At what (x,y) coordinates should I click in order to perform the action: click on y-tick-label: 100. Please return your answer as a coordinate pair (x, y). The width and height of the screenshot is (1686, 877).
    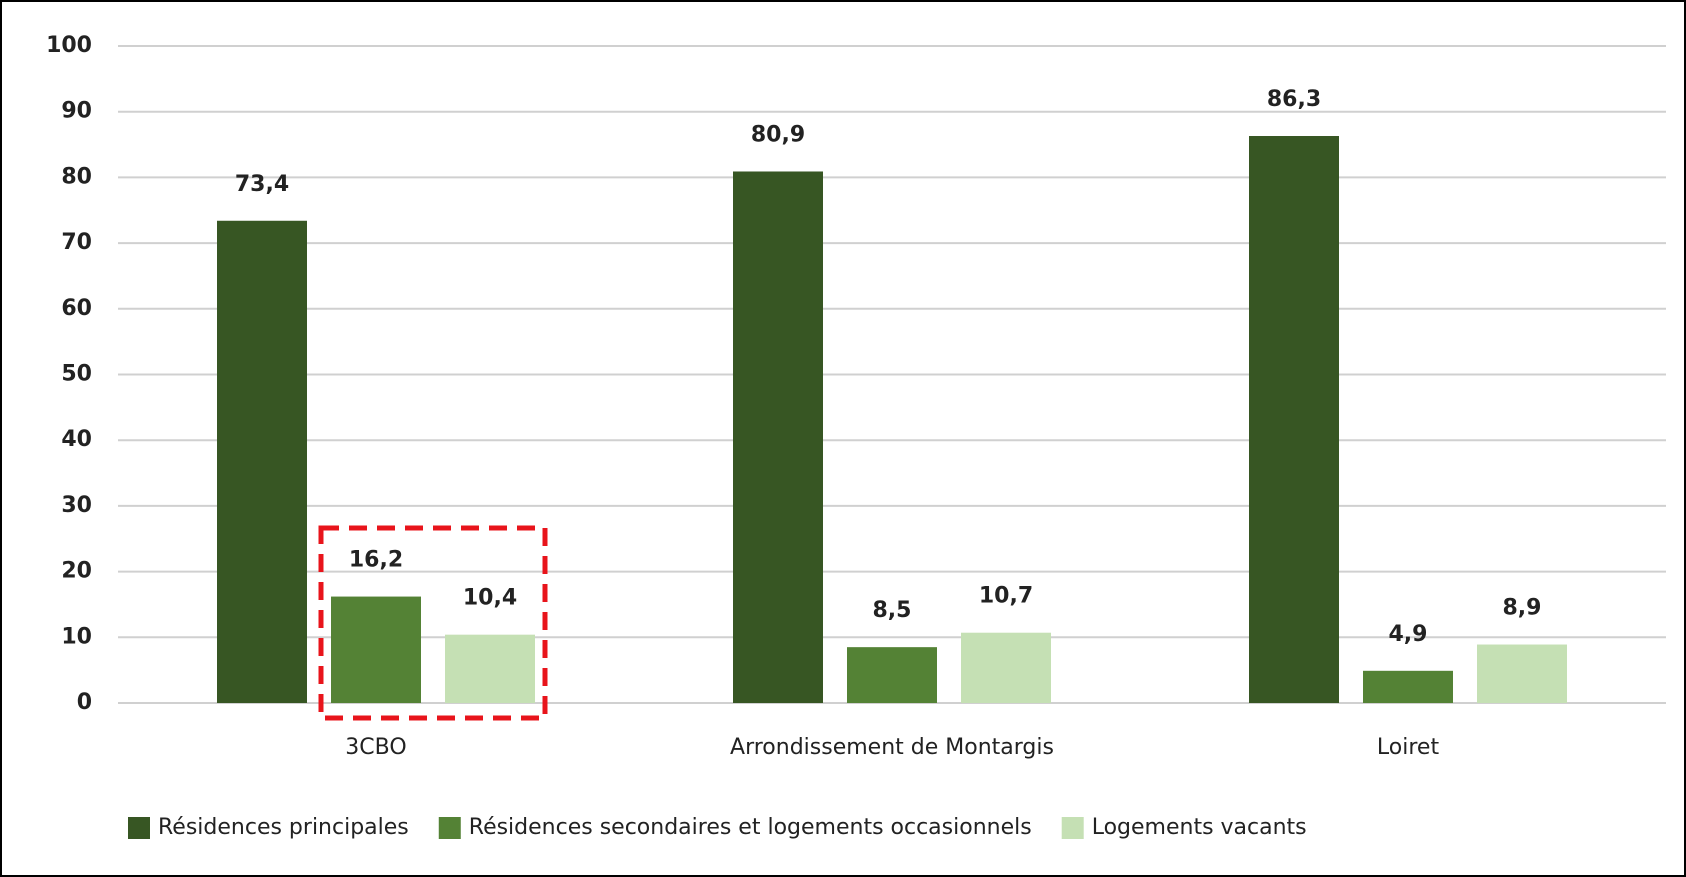
    Looking at the image, I should click on (69, 45).